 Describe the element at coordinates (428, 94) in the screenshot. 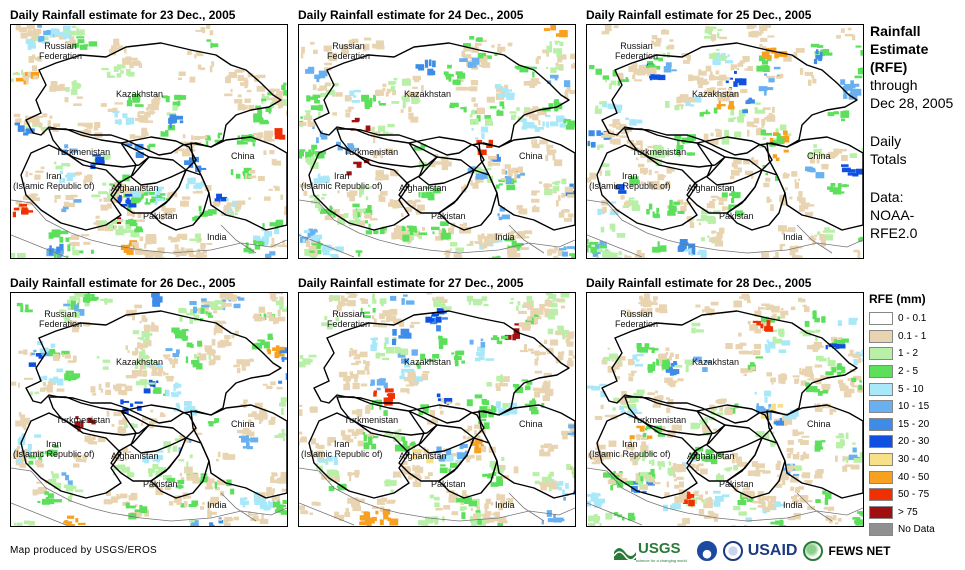

I see `country-label-kazakhstan: Kazakhstan` at that location.